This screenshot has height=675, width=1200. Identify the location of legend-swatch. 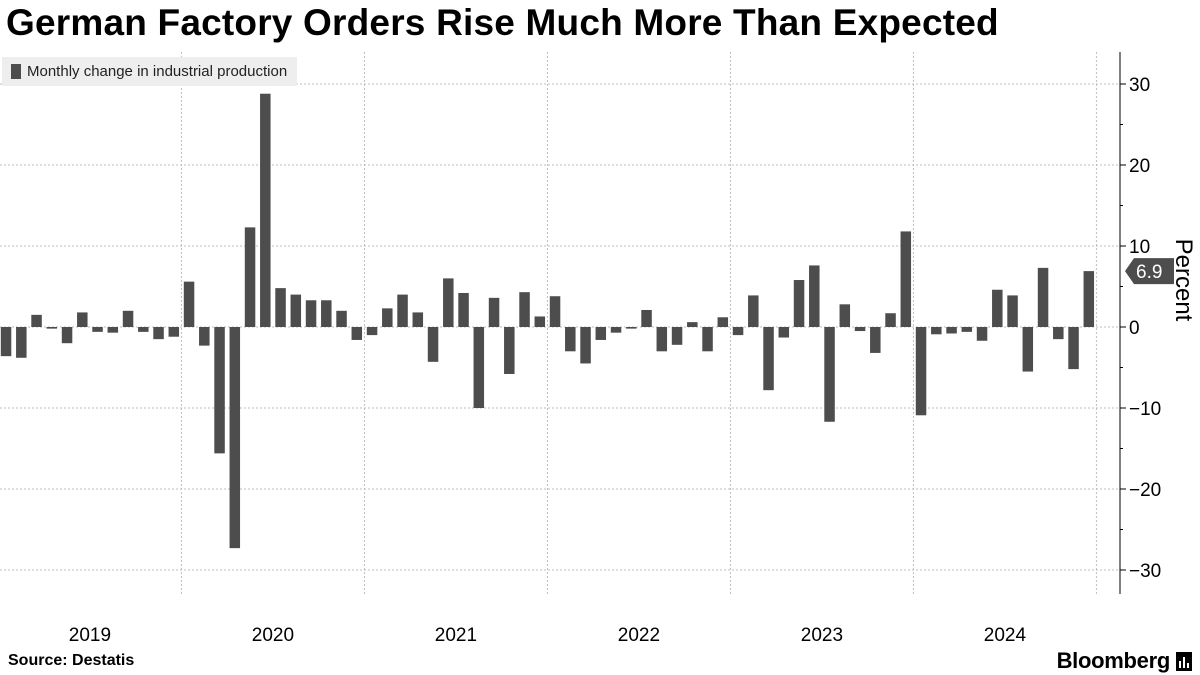
(16, 71).